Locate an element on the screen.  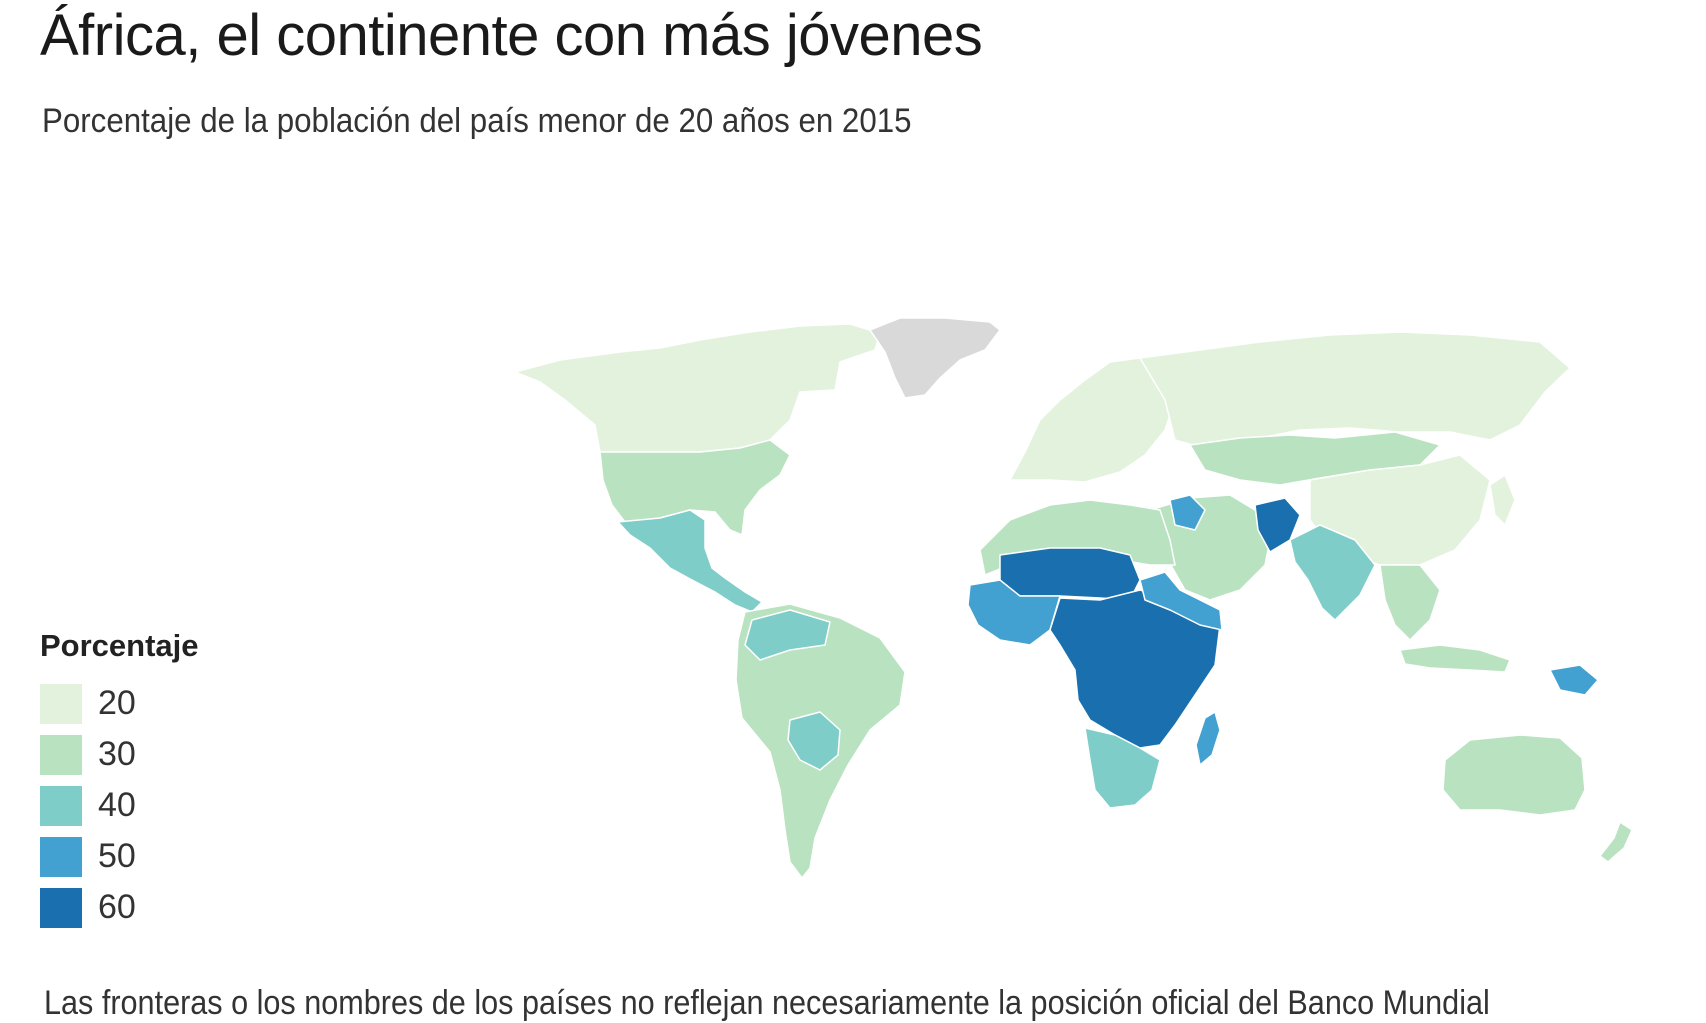
region-png is located at coordinates (1574, 680).